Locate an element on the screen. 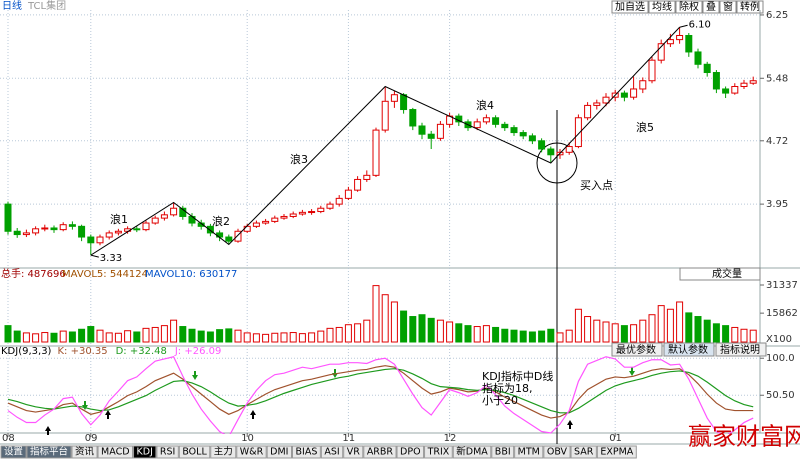  tab-label: ARBR is located at coordinates (380, 452).